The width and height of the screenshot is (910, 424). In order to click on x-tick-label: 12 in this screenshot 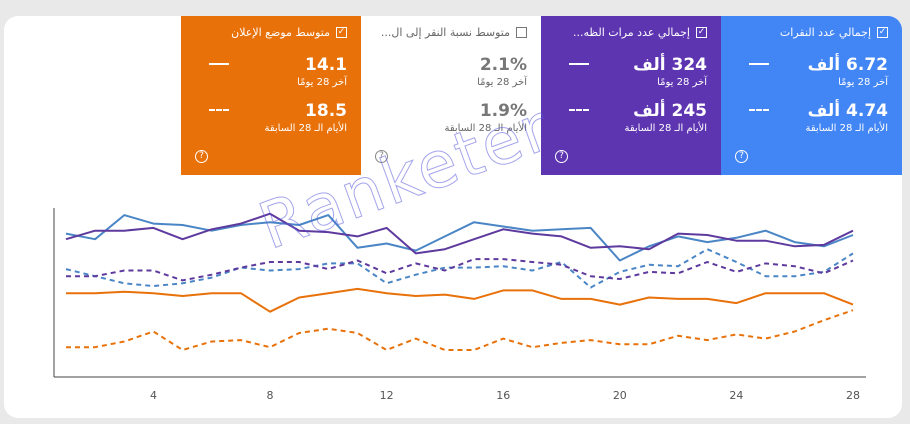, I will do `click(387, 395)`.